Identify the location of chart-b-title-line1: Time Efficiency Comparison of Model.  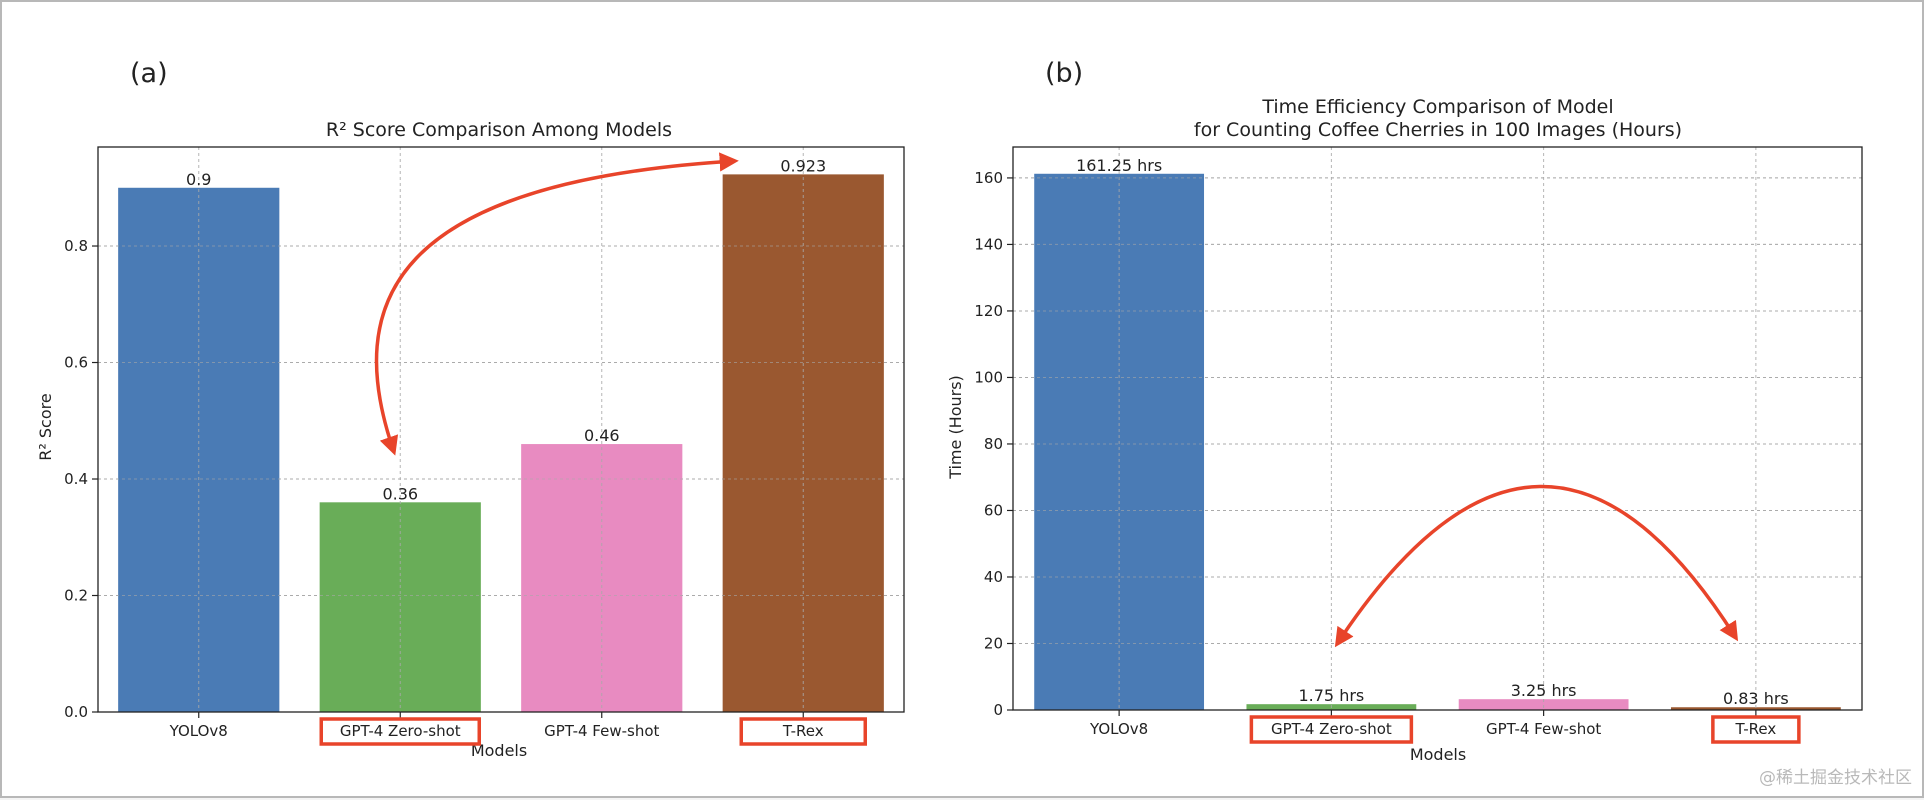
(1437, 107).